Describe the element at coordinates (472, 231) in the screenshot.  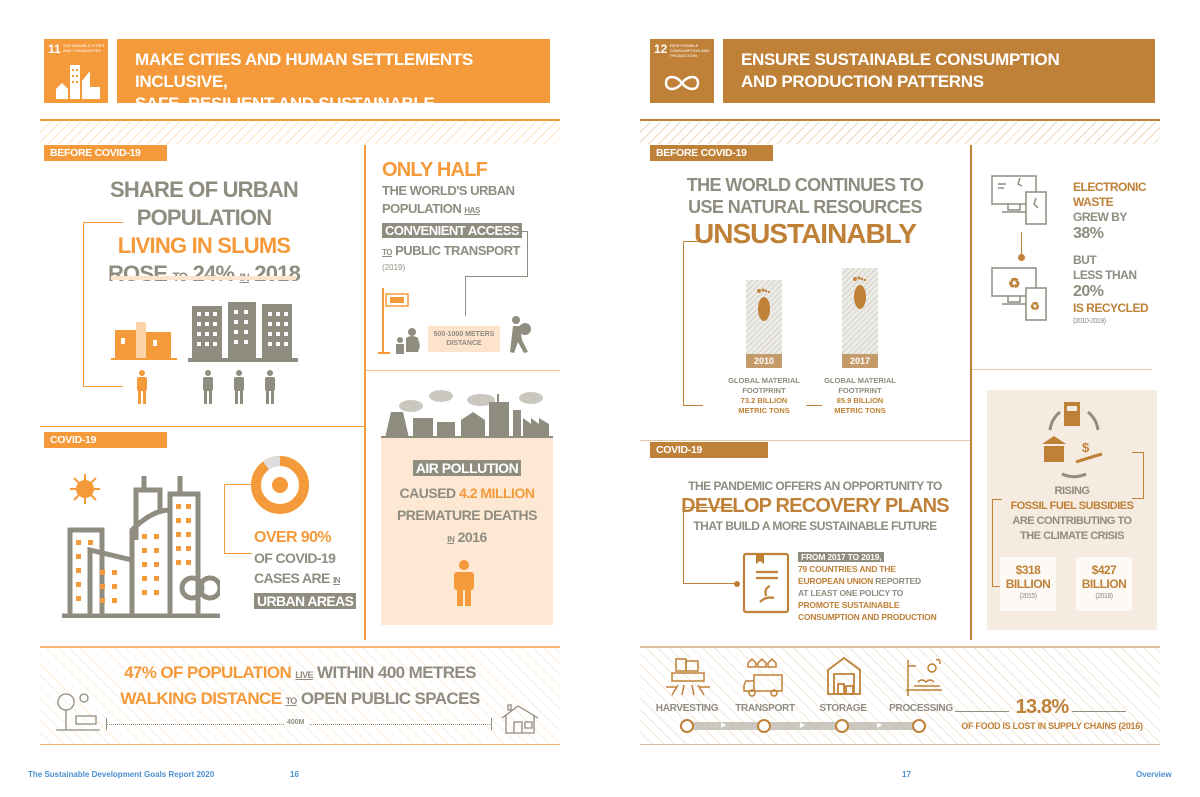
I see `transport-line-3: CONVENIENT ACCESS` at that location.